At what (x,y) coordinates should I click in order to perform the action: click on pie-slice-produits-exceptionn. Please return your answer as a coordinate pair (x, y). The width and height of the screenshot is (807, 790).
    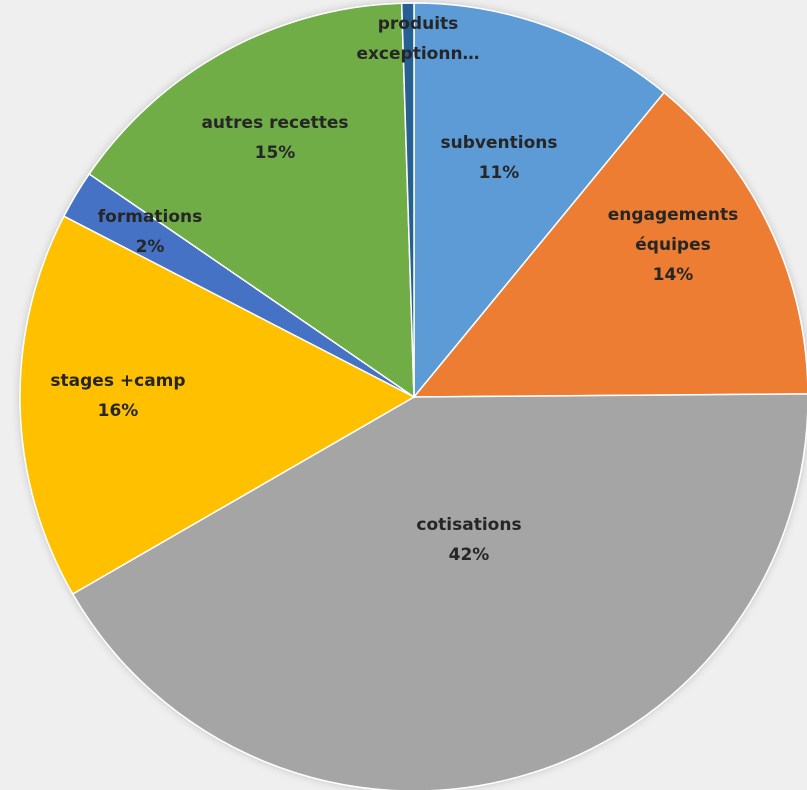
    Looking at the image, I should click on (407, 200).